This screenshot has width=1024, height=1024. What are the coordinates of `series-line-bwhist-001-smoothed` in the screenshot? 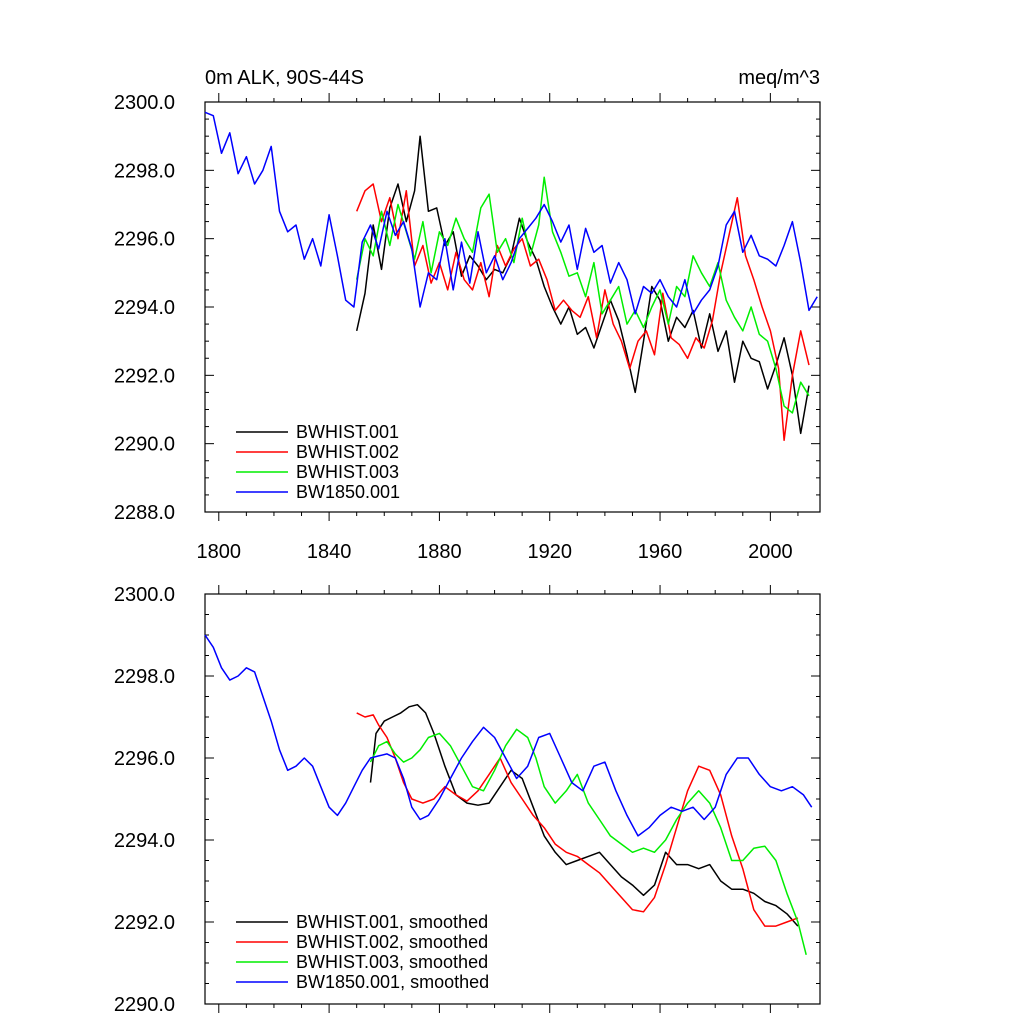 It's located at (584, 815).